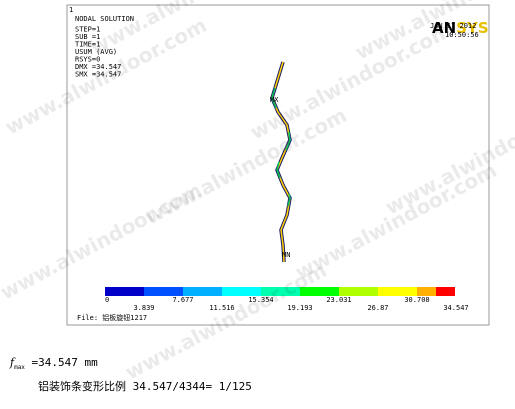 This screenshot has height=409, width=515. Describe the element at coordinates (416, 300) in the screenshot. I see `legend-label: 30.708` at that location.